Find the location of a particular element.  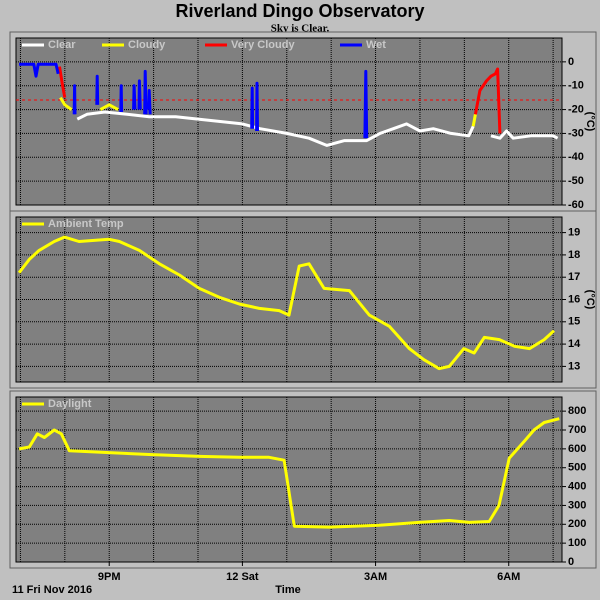

legend-label: Clear is located at coordinates (62, 45).